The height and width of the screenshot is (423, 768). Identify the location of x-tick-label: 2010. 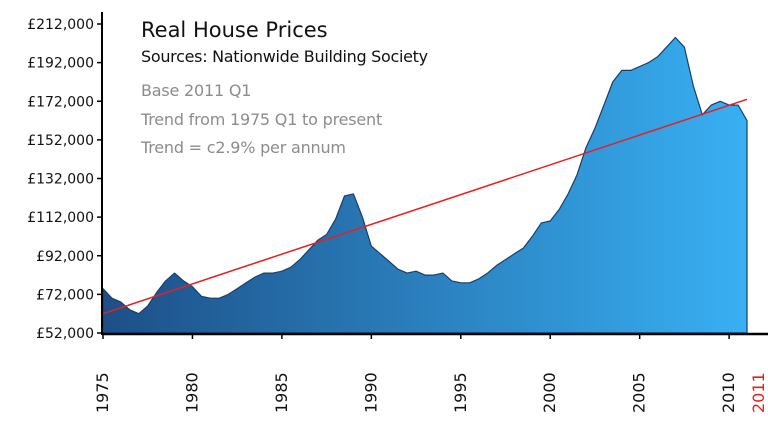
(728, 392).